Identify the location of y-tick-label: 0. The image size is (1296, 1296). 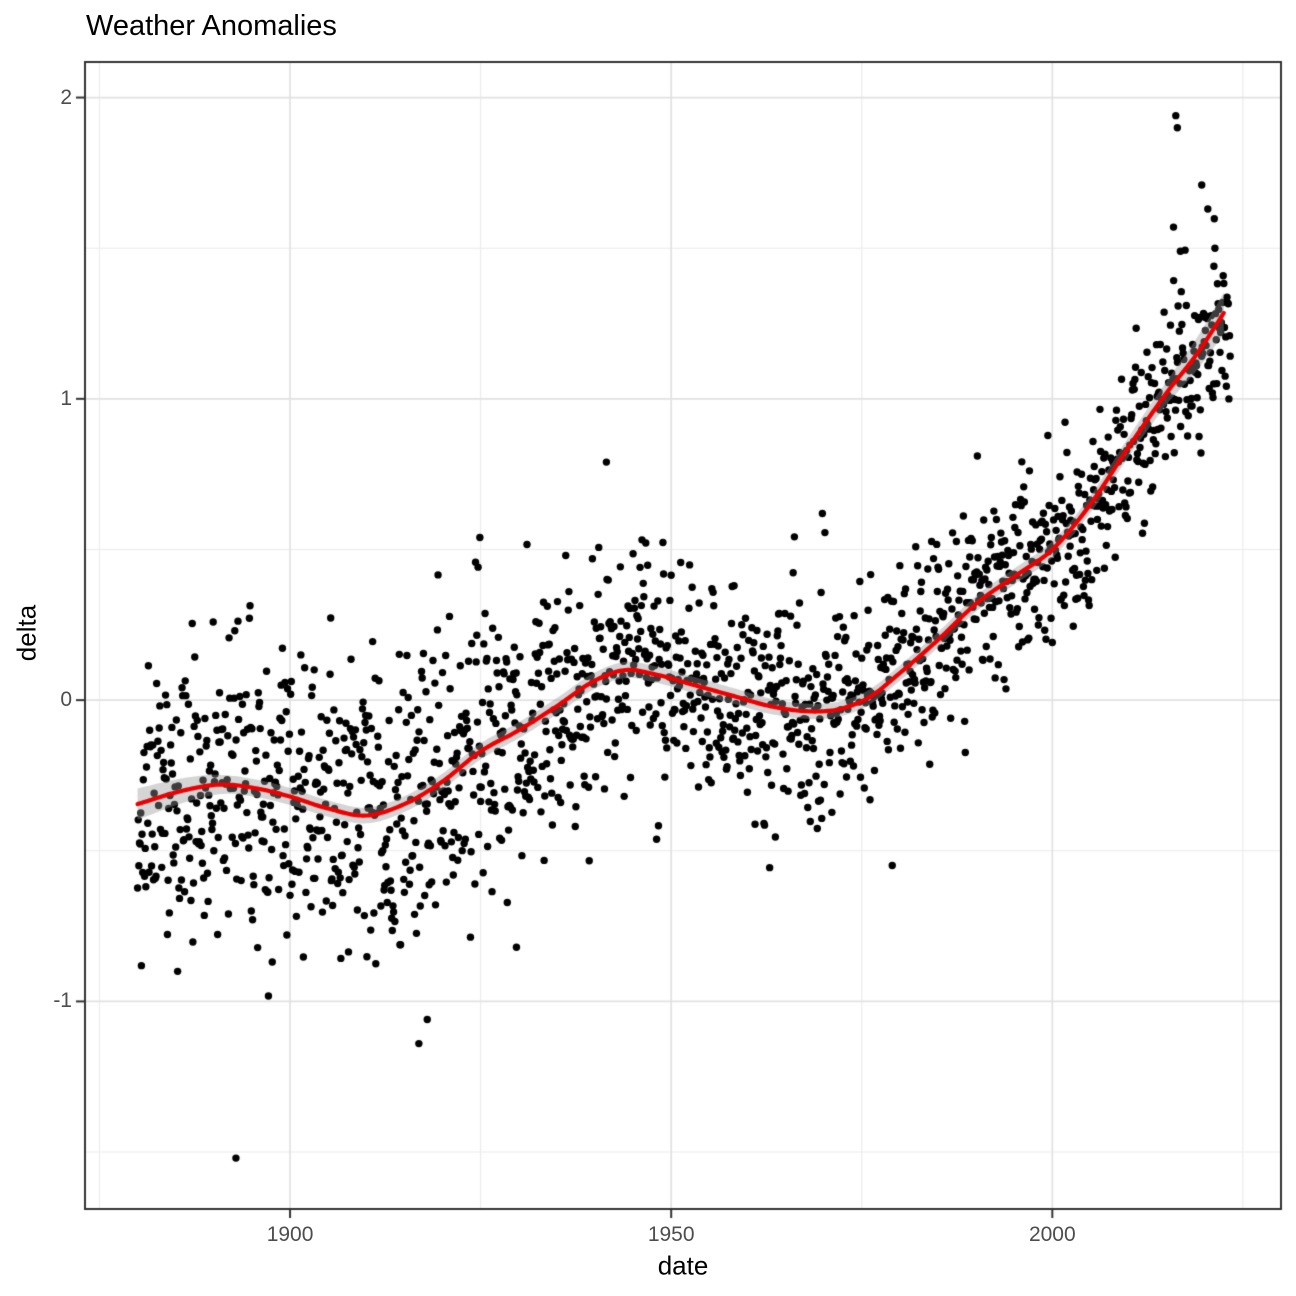
(66, 700).